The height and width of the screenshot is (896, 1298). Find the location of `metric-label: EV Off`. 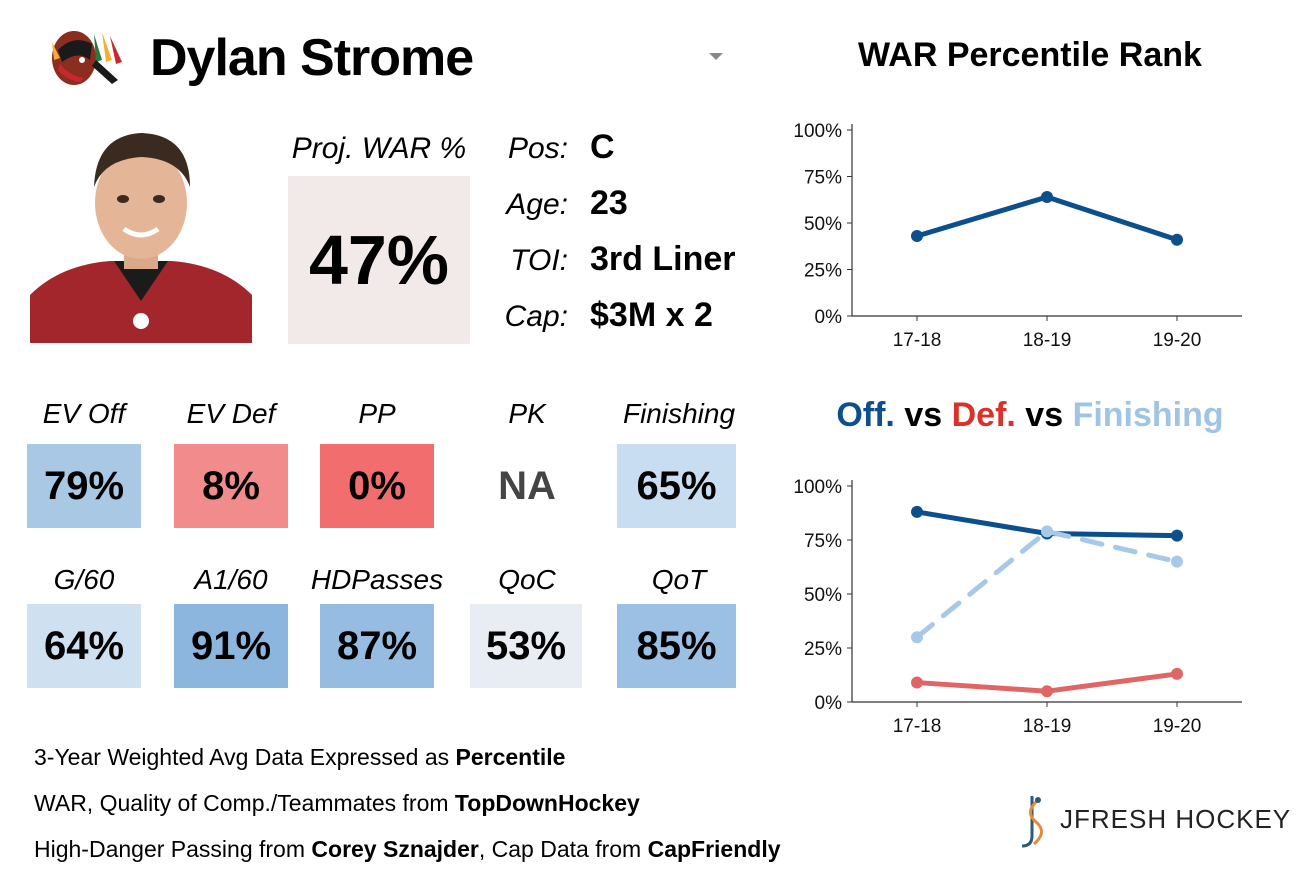

metric-label: EV Off is located at coordinates (84, 413).